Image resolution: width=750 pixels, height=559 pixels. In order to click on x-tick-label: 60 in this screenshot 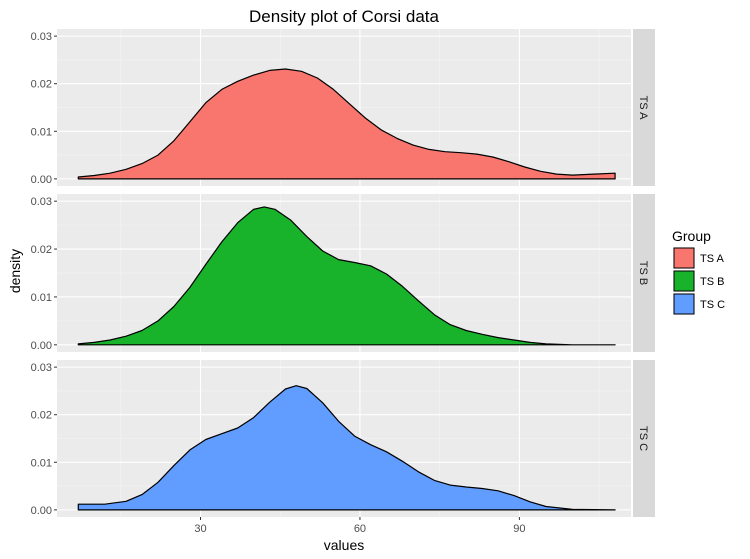, I will do `click(360, 529)`.